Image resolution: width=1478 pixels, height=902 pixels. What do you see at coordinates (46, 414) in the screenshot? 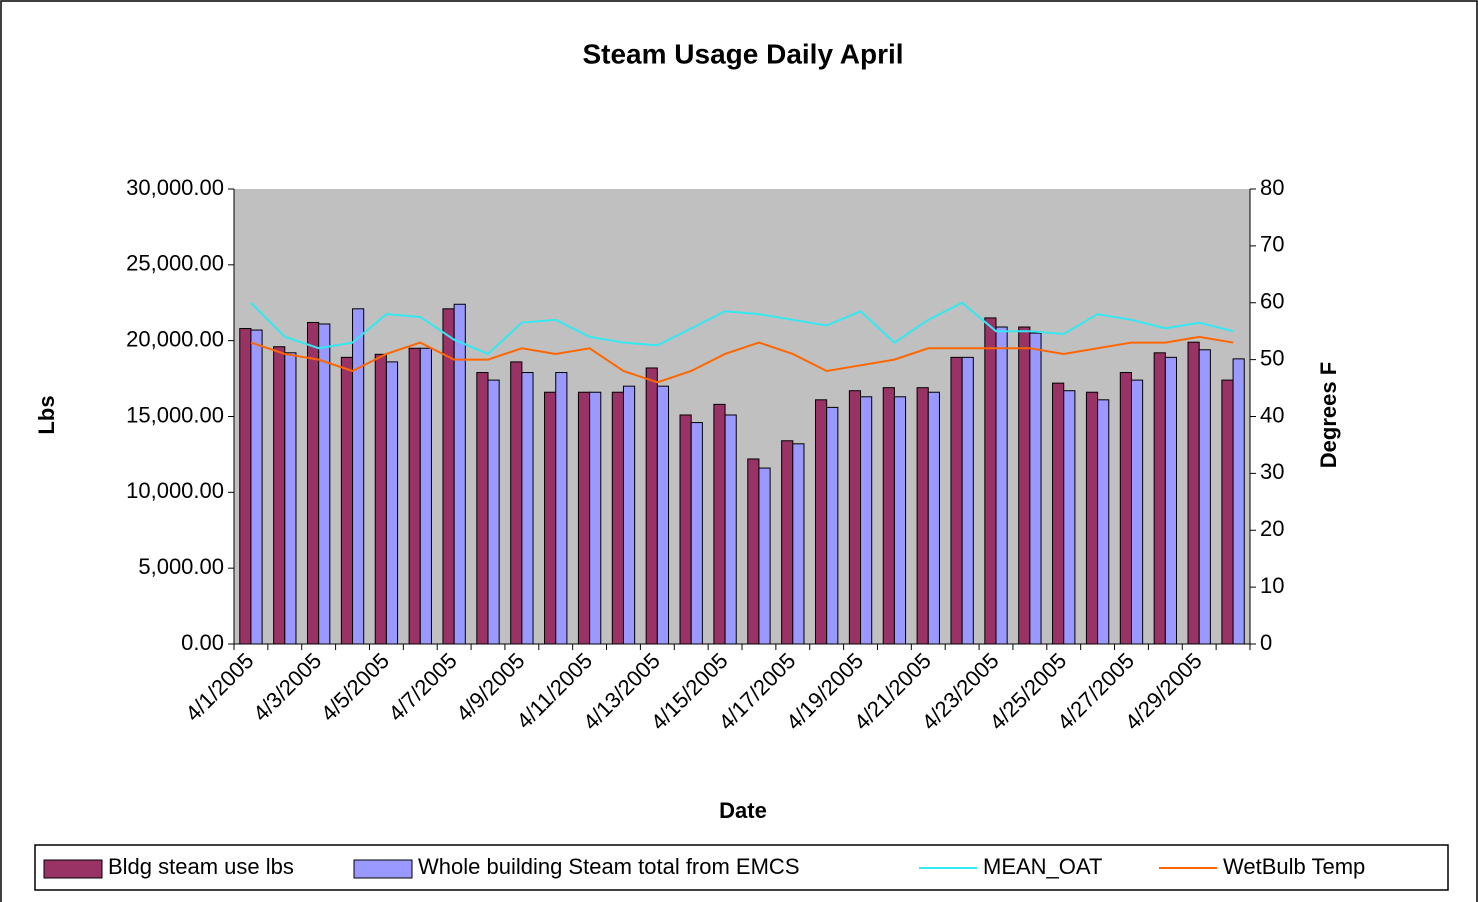
I see `y-axis-label: Lbs` at bounding box center [46, 414].